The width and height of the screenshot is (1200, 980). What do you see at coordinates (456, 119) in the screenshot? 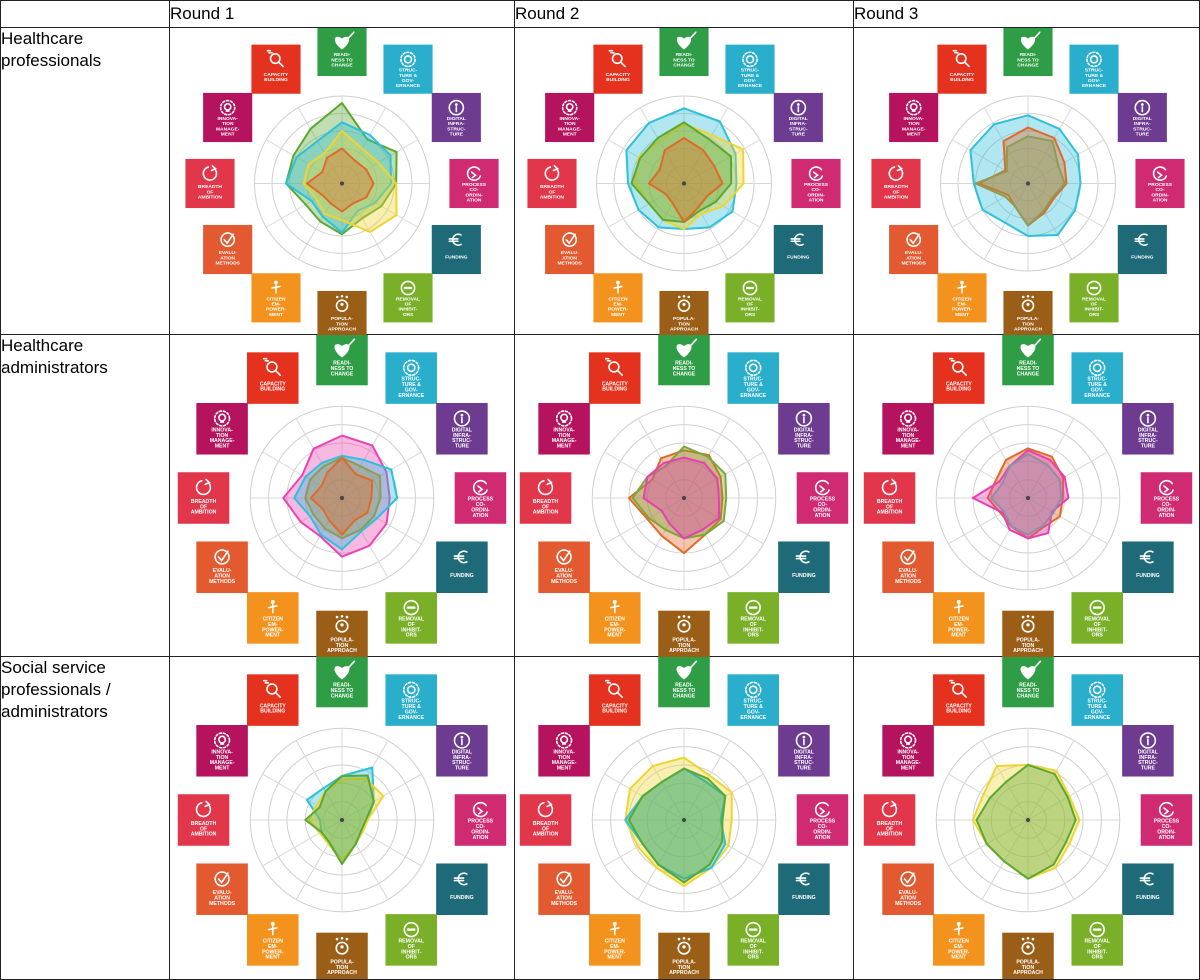
I see `tile-label-line: DIGITAL` at bounding box center [456, 119].